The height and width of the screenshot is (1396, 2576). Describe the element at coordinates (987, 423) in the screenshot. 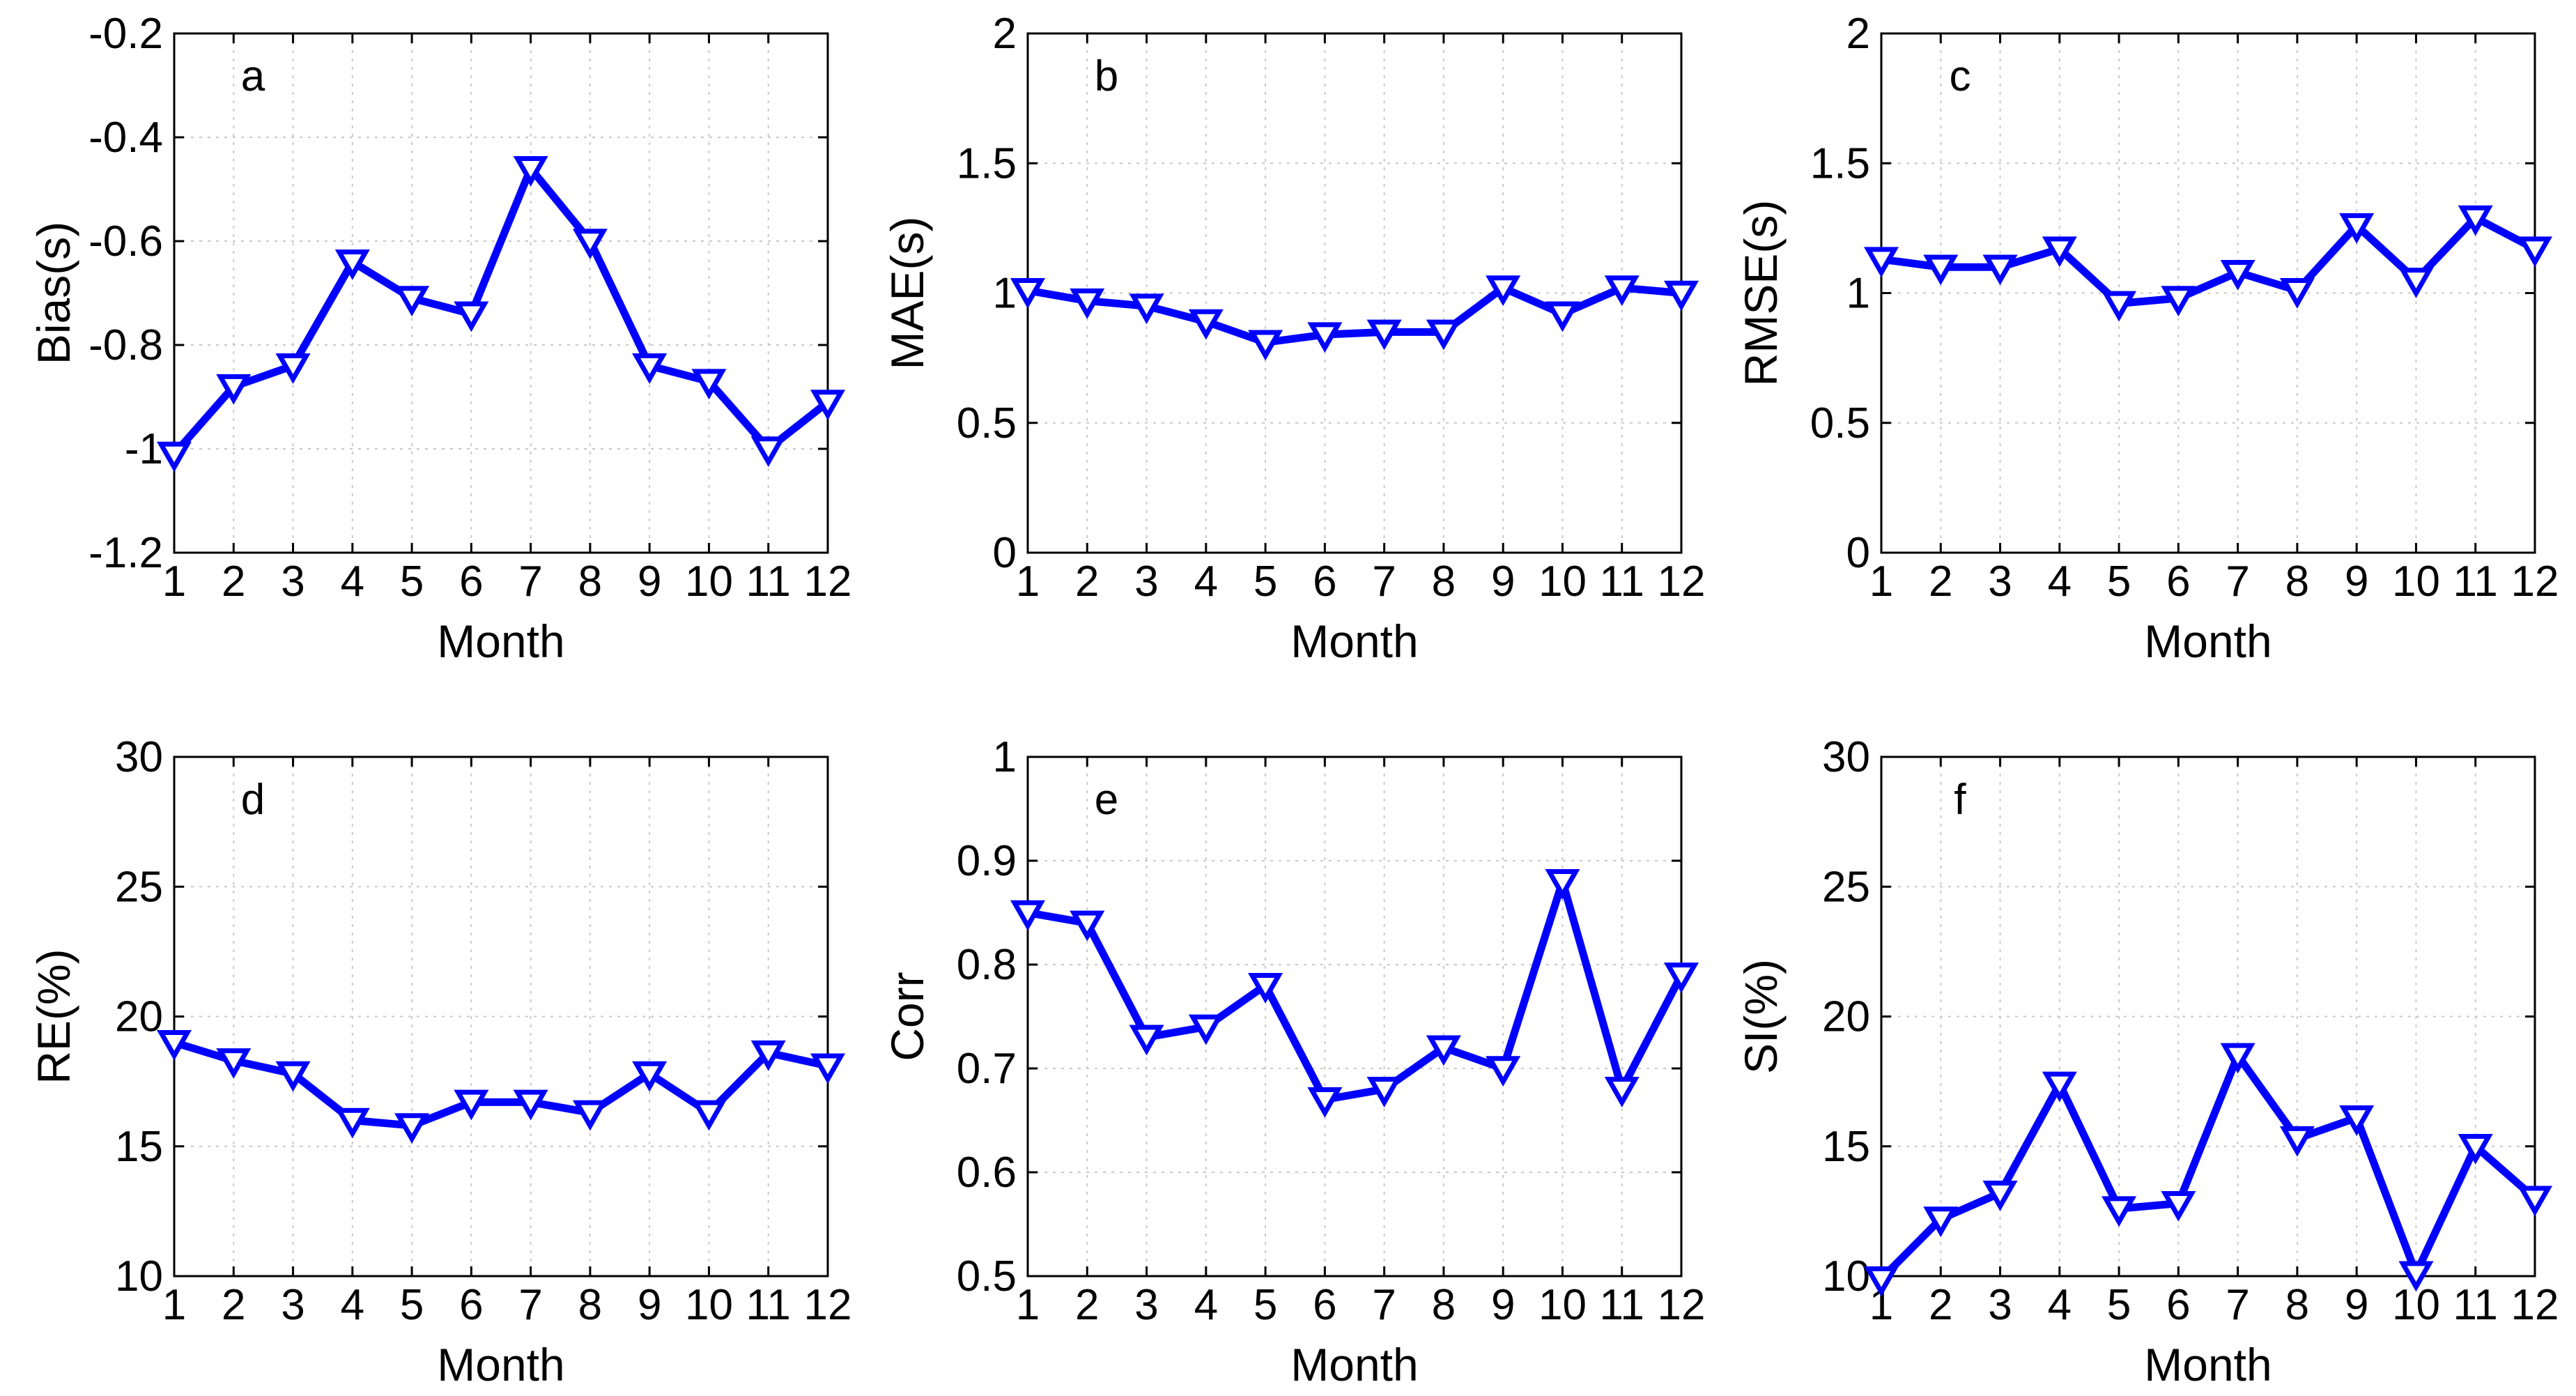

I see `y-tick-label: 0.5` at that location.